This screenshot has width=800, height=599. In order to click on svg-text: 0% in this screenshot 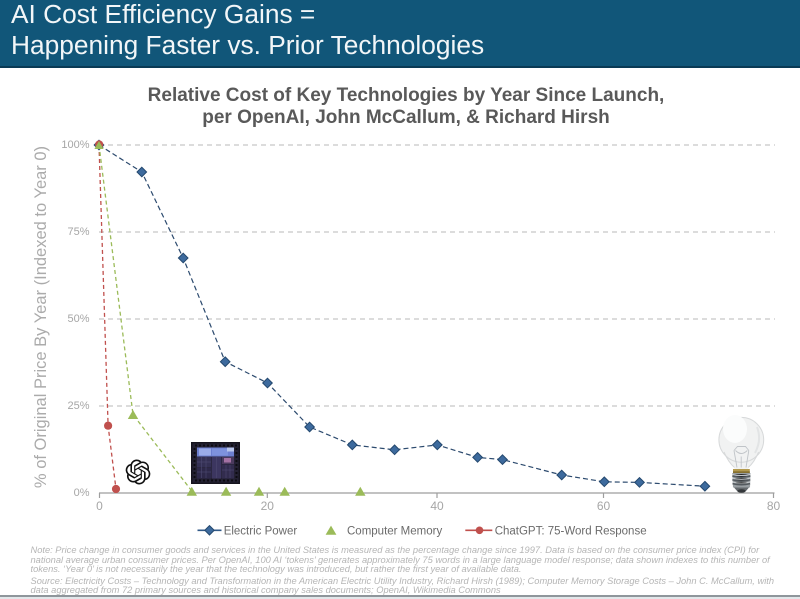, I will do `click(82, 493)`.